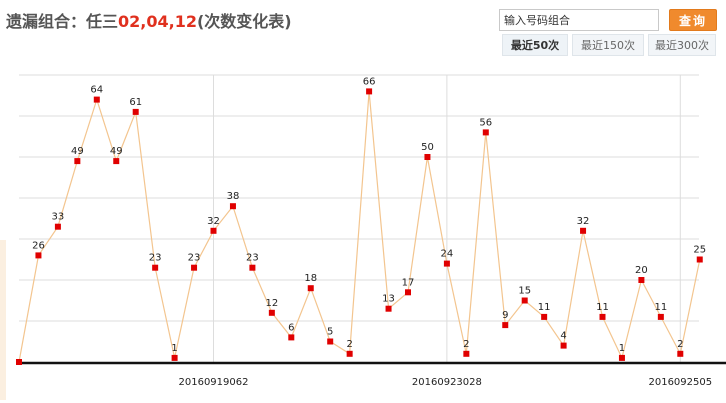  What do you see at coordinates (579, 20) in the screenshot?
I see `search-input` at bounding box center [579, 20].